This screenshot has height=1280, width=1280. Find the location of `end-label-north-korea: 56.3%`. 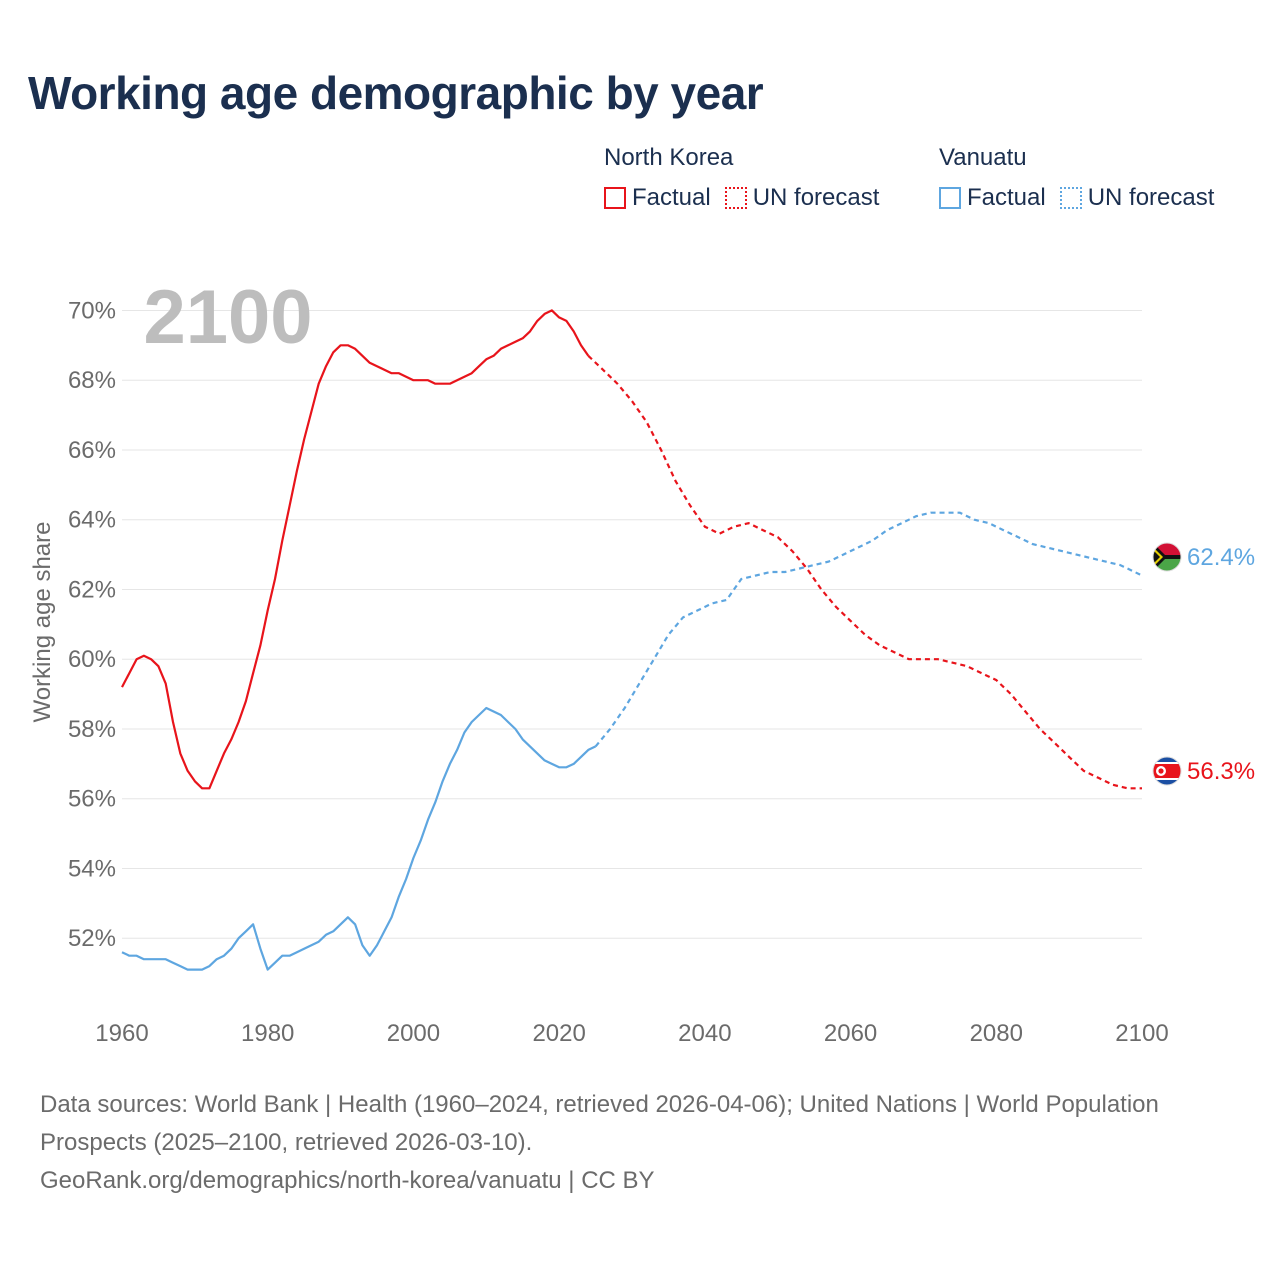

end-label-north-korea: 56.3% is located at coordinates (1221, 771).